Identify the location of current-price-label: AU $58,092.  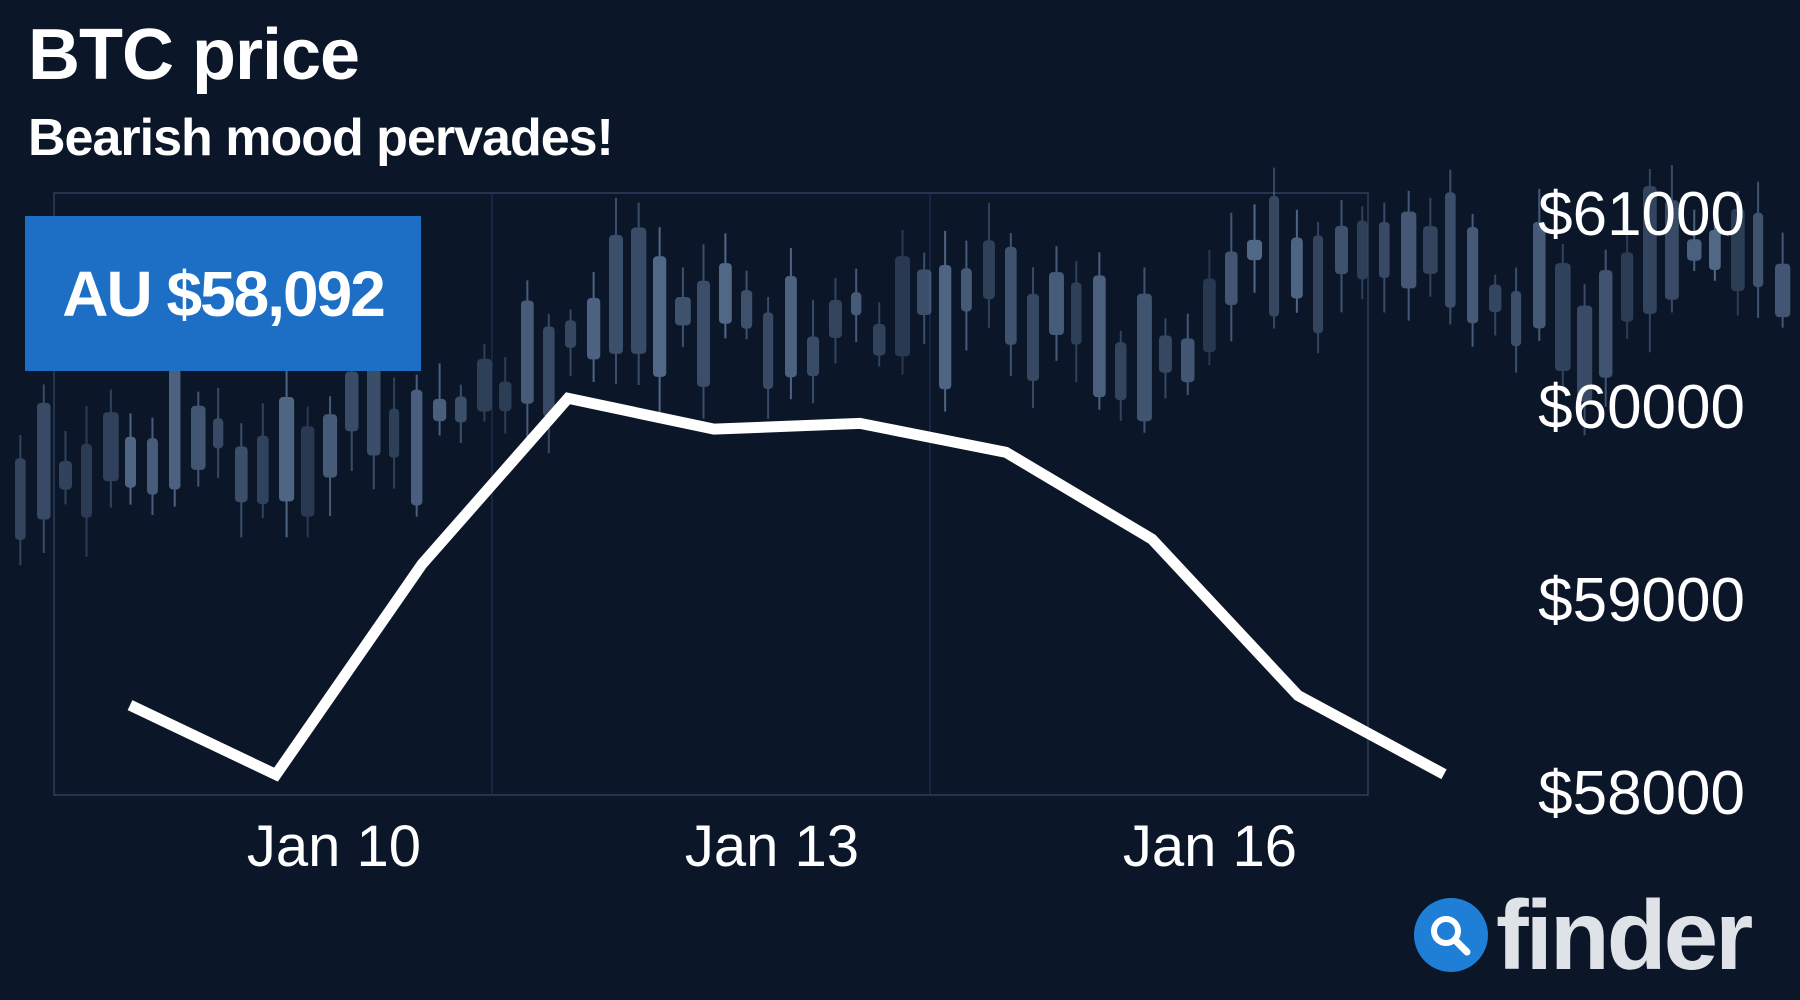
(224, 293).